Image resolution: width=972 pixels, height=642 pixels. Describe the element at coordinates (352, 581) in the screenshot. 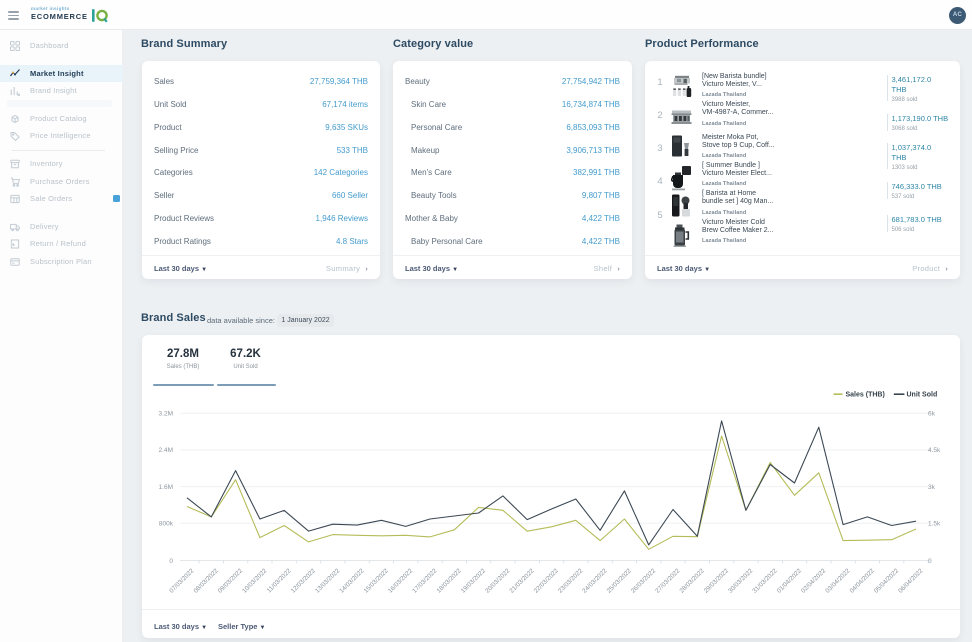

I see `svg-text: 14/03/2022` at that location.